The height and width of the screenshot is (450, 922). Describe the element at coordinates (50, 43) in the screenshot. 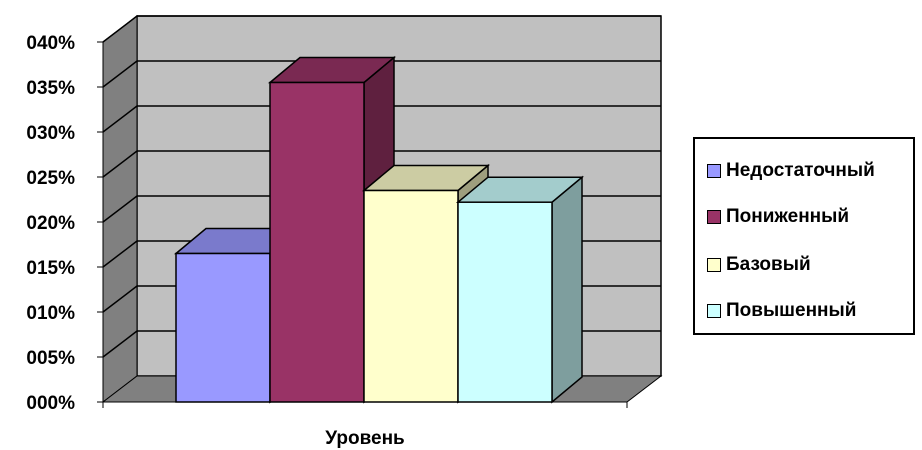

I see `y-tick-label: 040%` at that location.